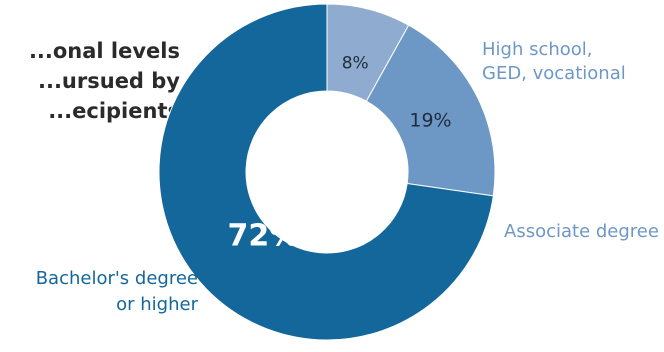 The width and height of the screenshot is (664, 352). I want to click on category-label-high-school: High school,, so click(537, 49).